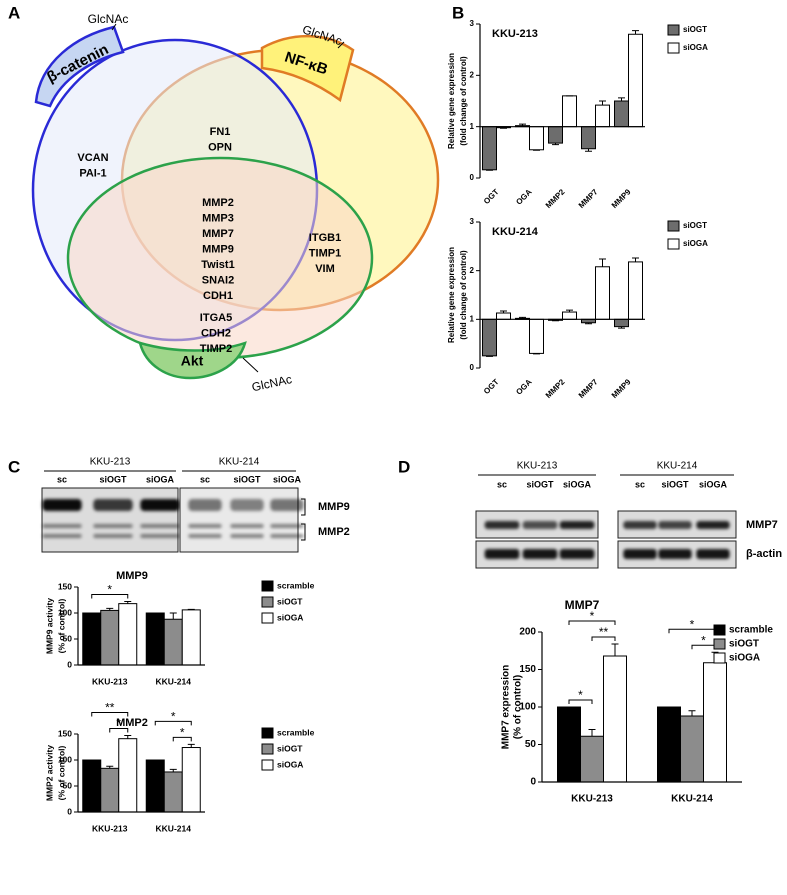 This screenshot has width=787, height=895. What do you see at coordinates (218, 218) in the screenshot?
I see `venn-gene: MMP3` at bounding box center [218, 218].